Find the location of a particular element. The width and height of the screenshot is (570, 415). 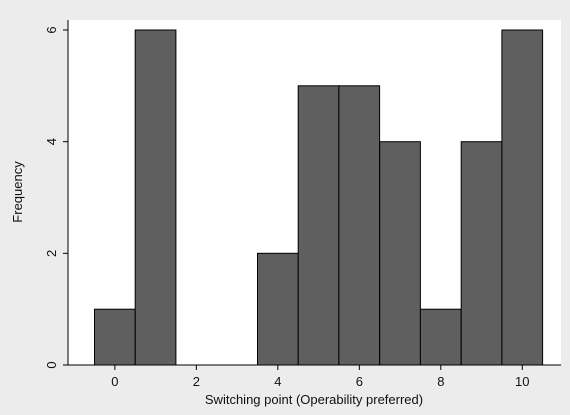

x-tick-label-6: 6 is located at coordinates (359, 381).